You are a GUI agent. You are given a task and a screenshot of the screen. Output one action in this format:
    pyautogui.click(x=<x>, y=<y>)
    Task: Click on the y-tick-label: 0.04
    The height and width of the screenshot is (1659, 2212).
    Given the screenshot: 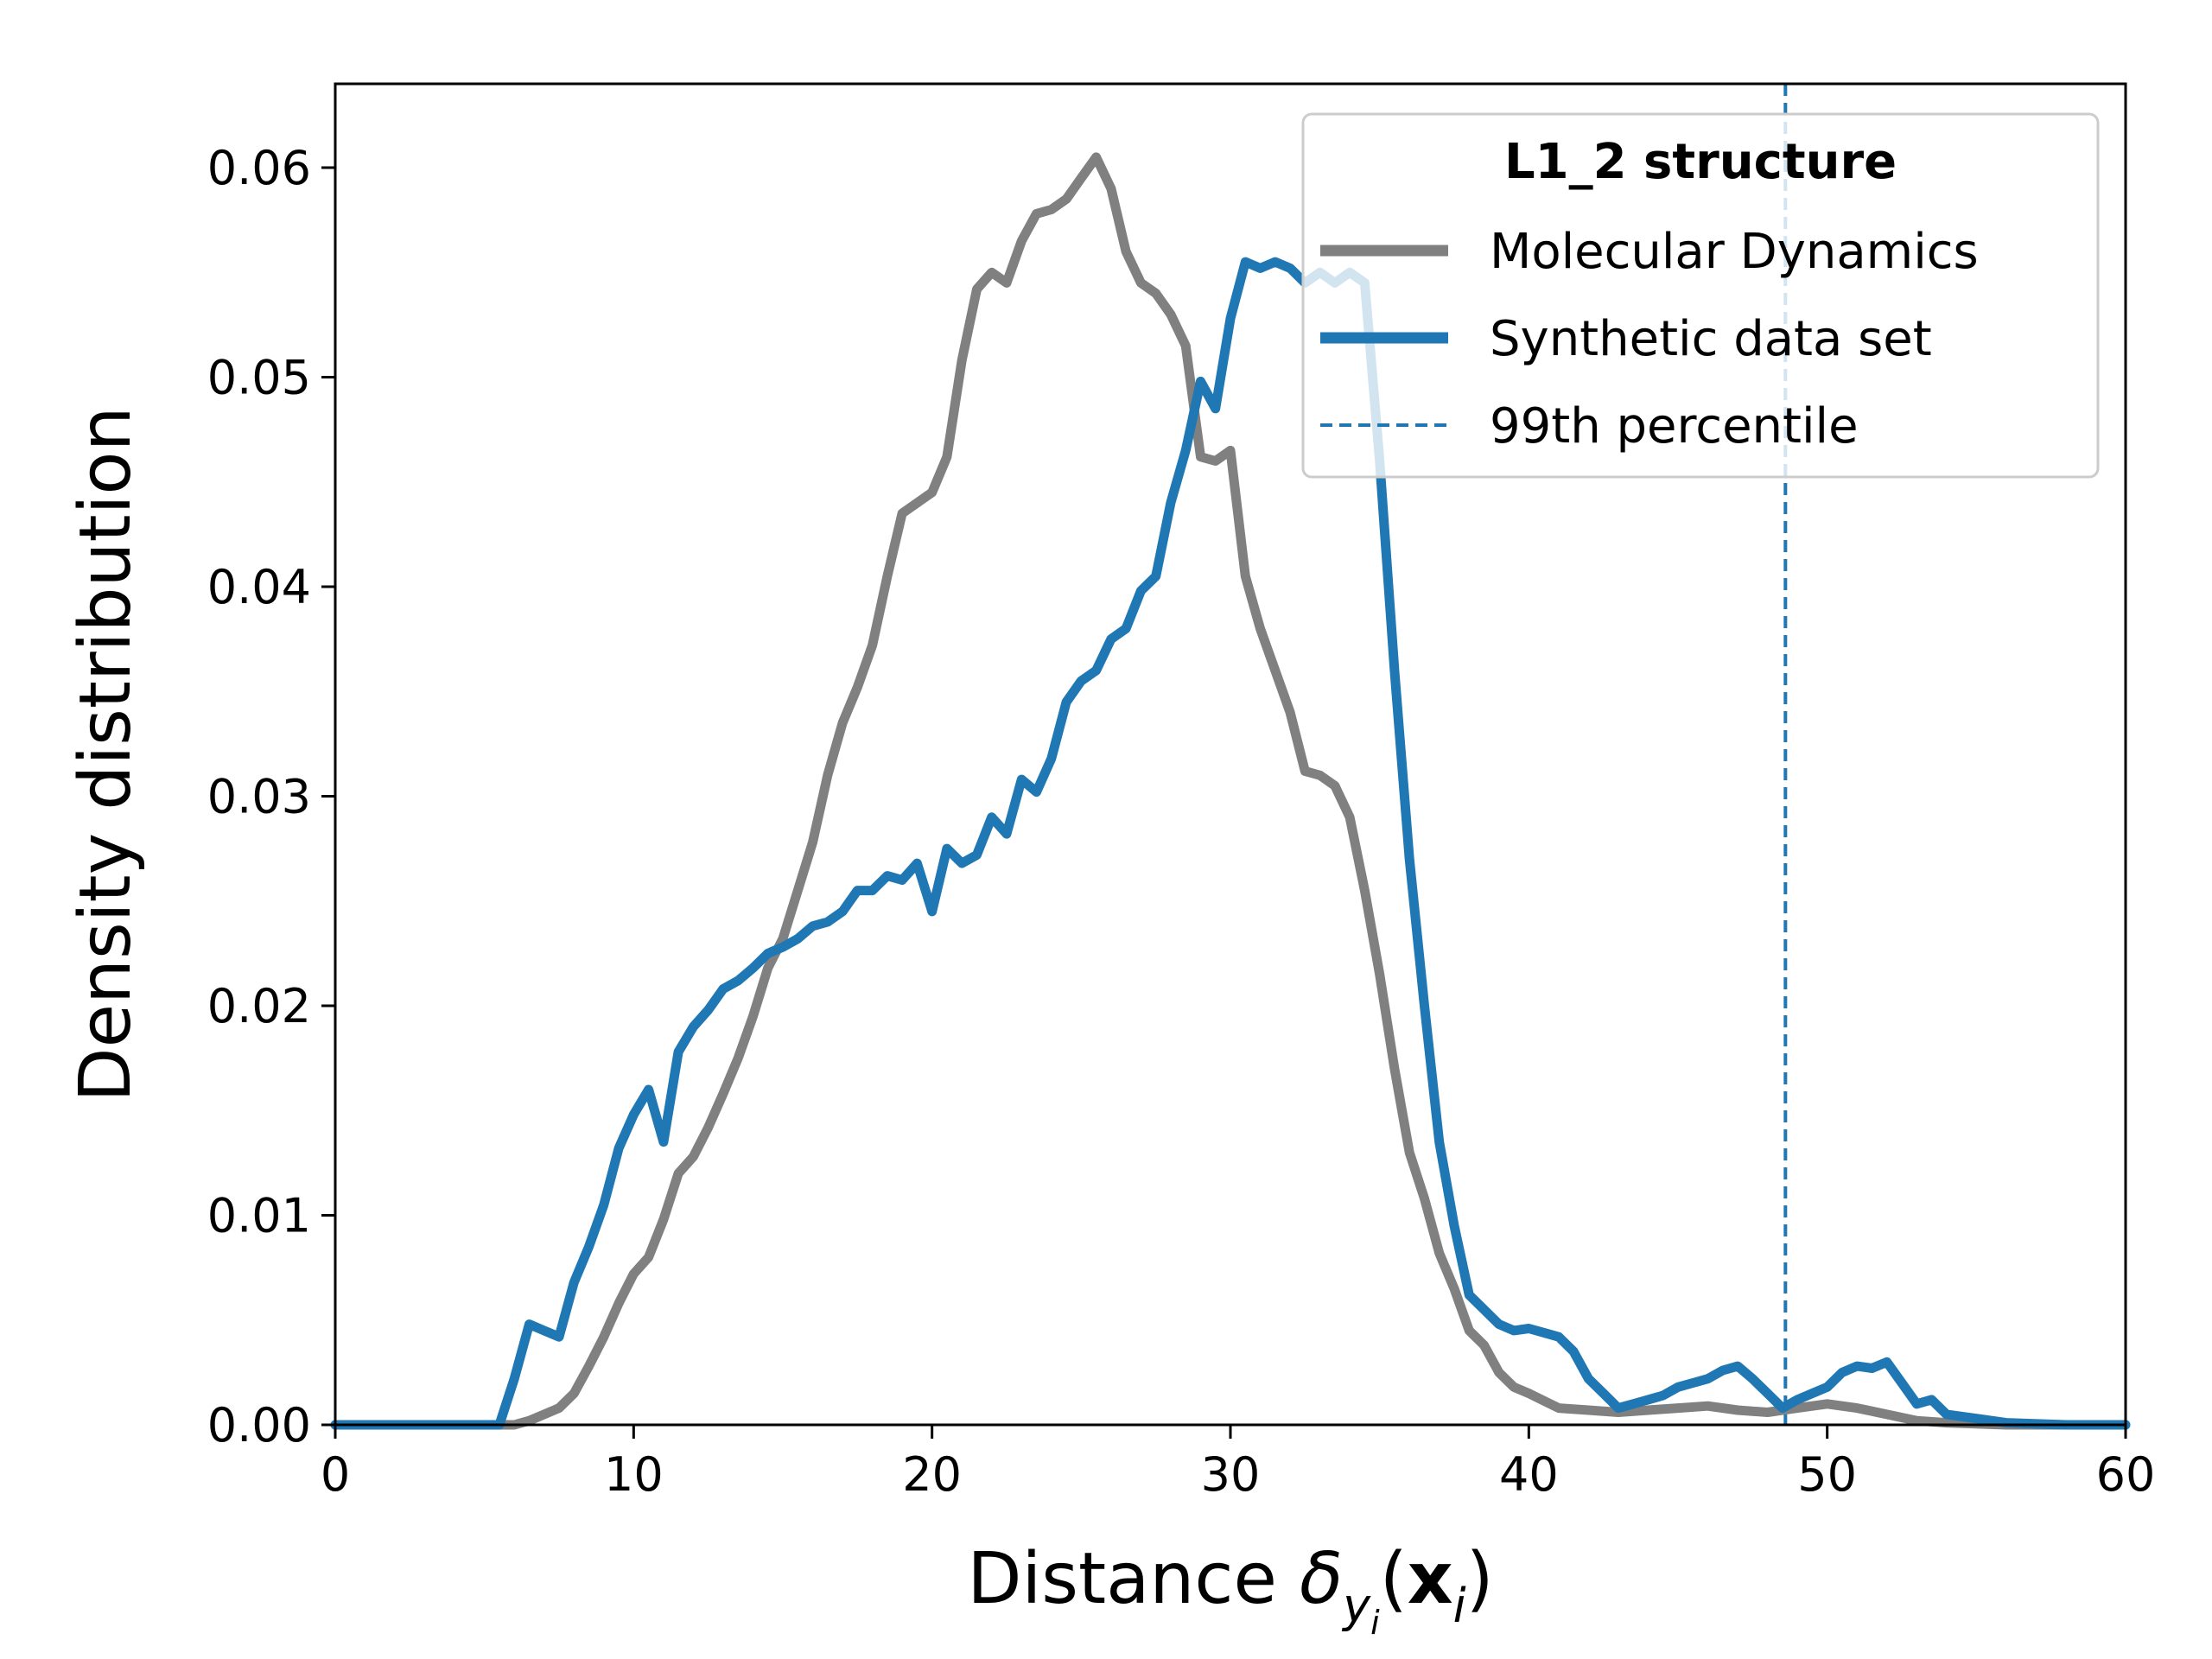 What is the action you would take?
    pyautogui.click(x=259, y=587)
    